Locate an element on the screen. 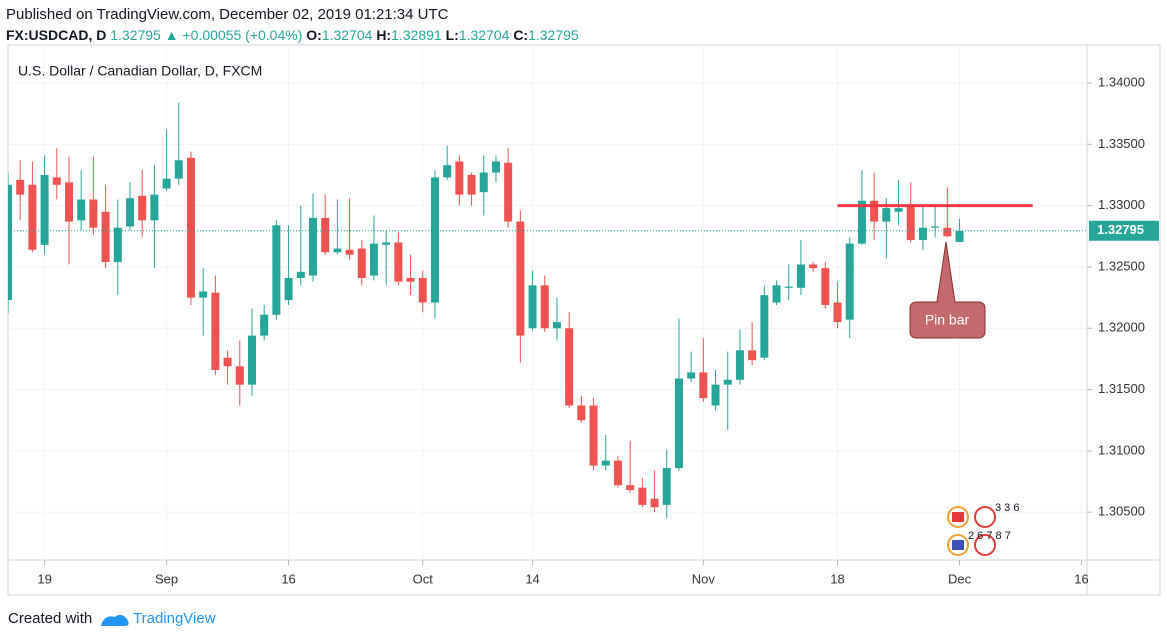 The height and width of the screenshot is (639, 1167). y-tick-label: 1.30500 is located at coordinates (1121, 511).